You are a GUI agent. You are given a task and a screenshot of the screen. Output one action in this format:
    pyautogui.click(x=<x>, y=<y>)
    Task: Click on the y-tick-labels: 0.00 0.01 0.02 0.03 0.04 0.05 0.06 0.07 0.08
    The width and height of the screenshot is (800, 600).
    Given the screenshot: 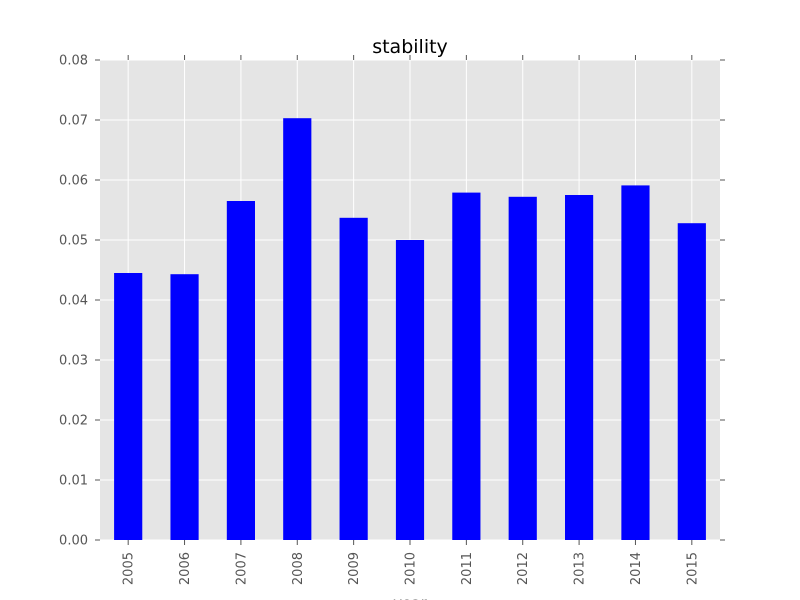 What is the action you would take?
    pyautogui.click(x=73, y=301)
    